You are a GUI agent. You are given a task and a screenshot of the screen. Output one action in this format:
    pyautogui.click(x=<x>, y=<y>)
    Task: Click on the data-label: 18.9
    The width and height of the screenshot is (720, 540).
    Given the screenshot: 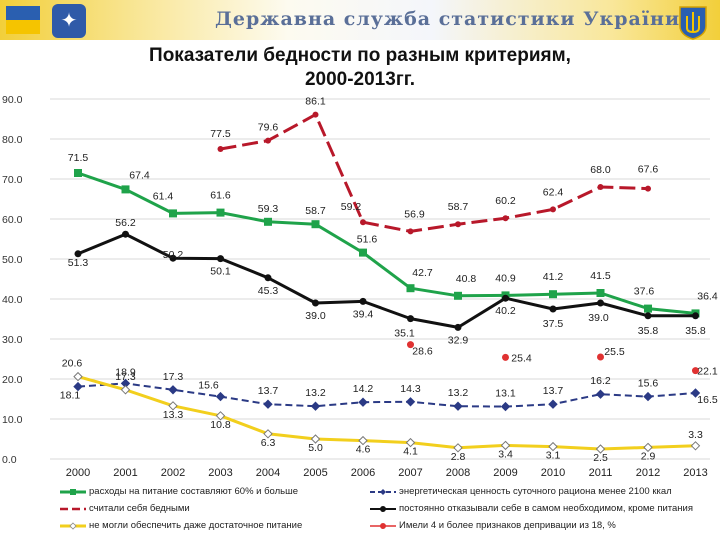 What is the action you would take?
    pyautogui.click(x=125, y=372)
    